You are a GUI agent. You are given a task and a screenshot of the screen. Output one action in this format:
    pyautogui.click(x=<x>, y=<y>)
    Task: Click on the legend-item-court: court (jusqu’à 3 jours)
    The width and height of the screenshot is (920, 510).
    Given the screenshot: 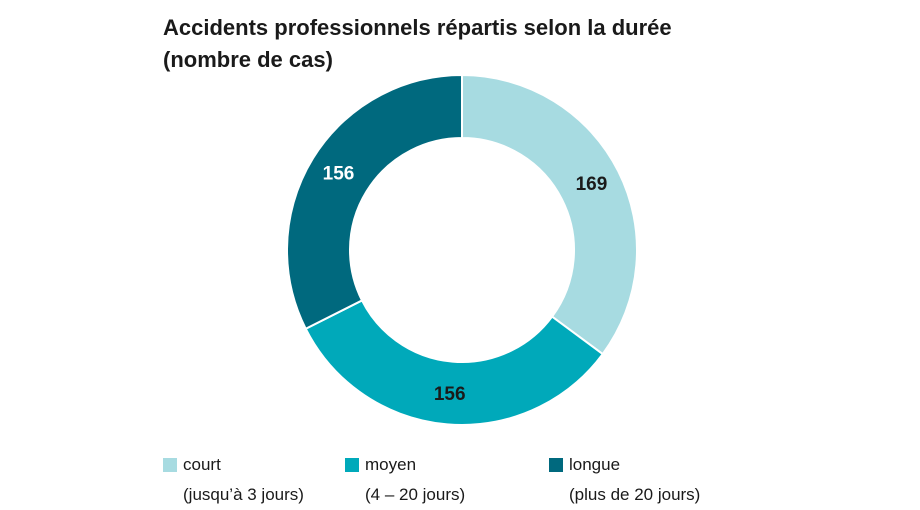 What is the action you would take?
    pyautogui.click(x=233, y=479)
    